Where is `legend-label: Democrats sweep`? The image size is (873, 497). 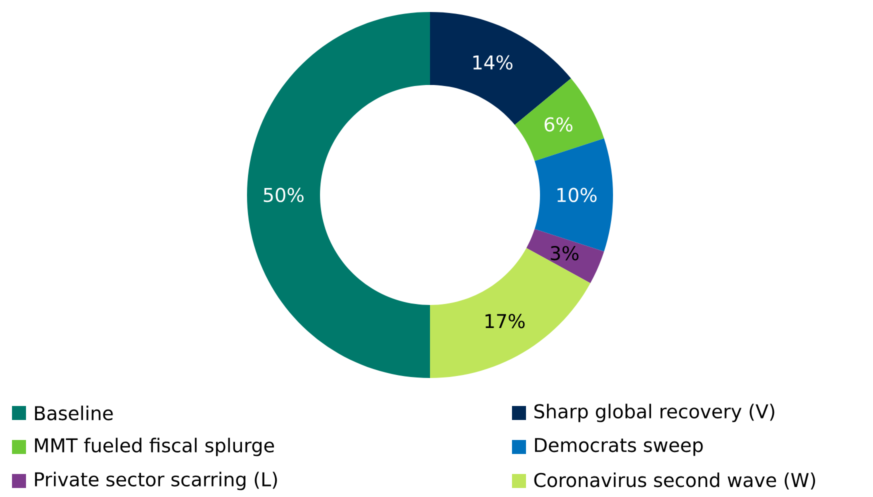 legend-label: Democrats sweep is located at coordinates (619, 447).